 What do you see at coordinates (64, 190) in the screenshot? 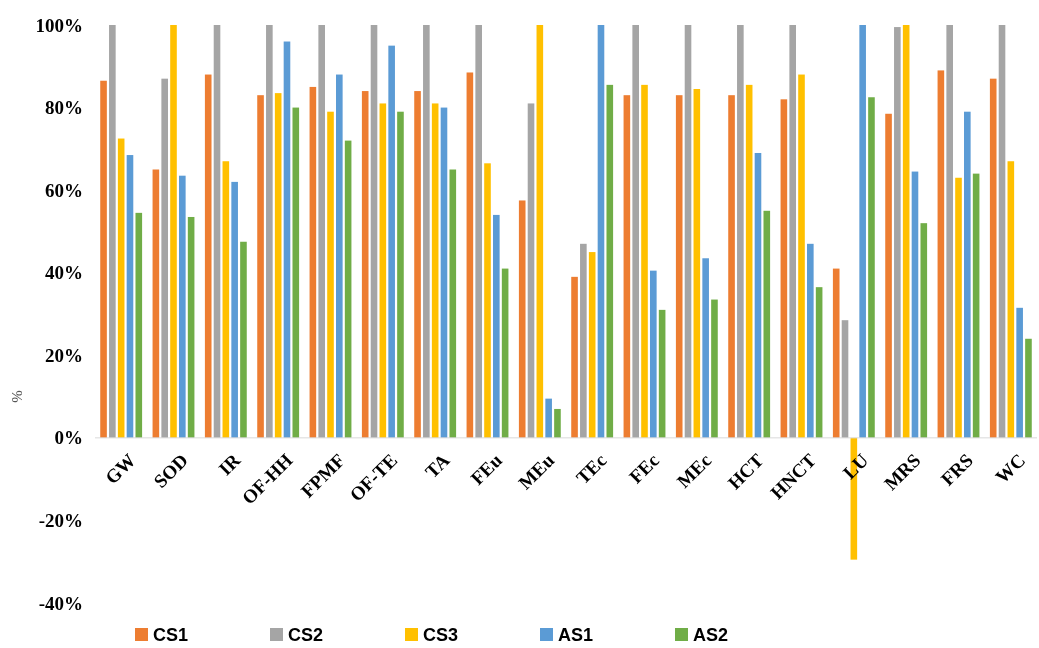
I see `y-tick-label: 60%` at bounding box center [64, 190].